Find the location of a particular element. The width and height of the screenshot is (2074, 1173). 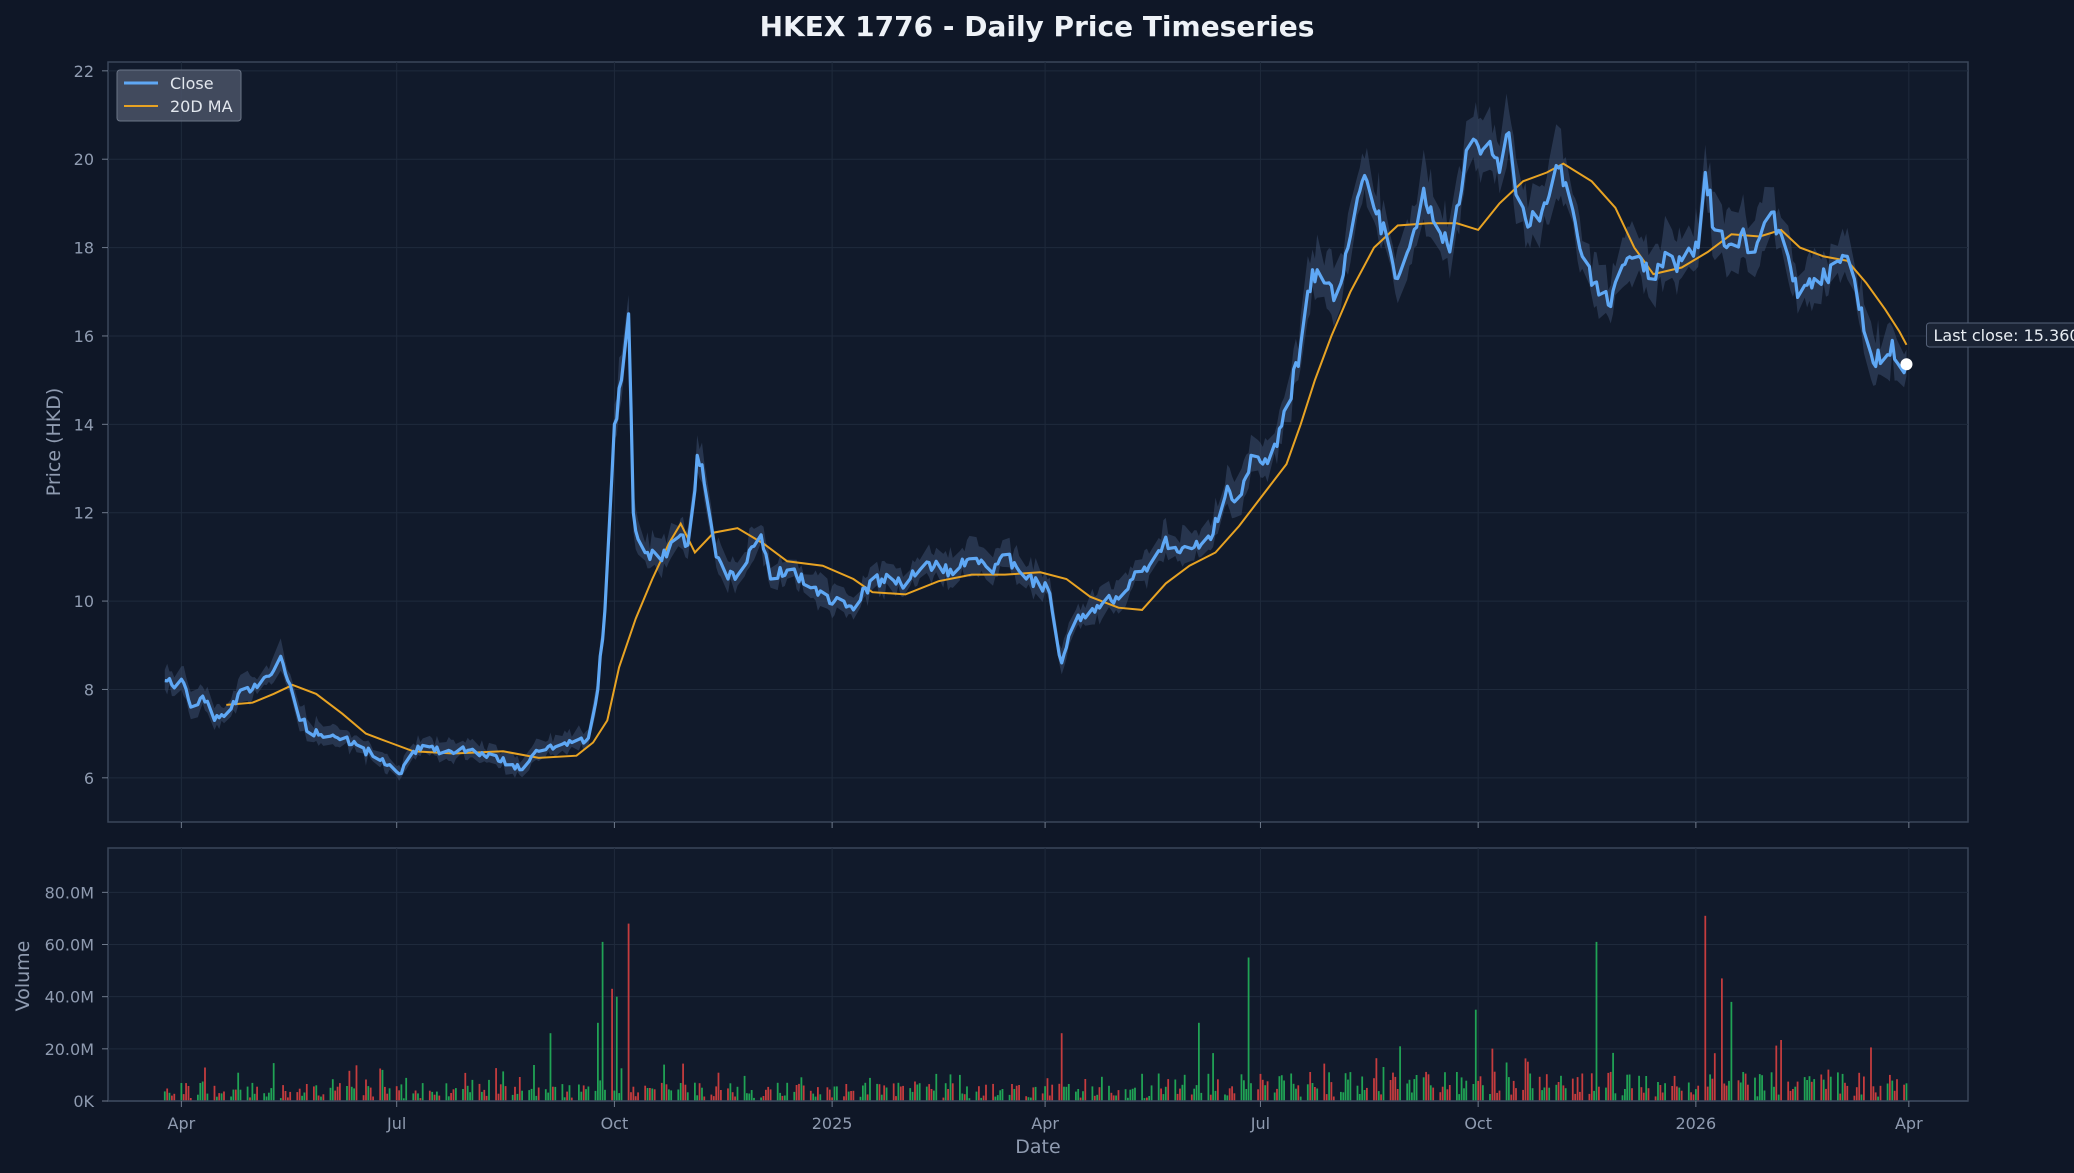

price-y-tick-label: 16 is located at coordinates (84, 336).